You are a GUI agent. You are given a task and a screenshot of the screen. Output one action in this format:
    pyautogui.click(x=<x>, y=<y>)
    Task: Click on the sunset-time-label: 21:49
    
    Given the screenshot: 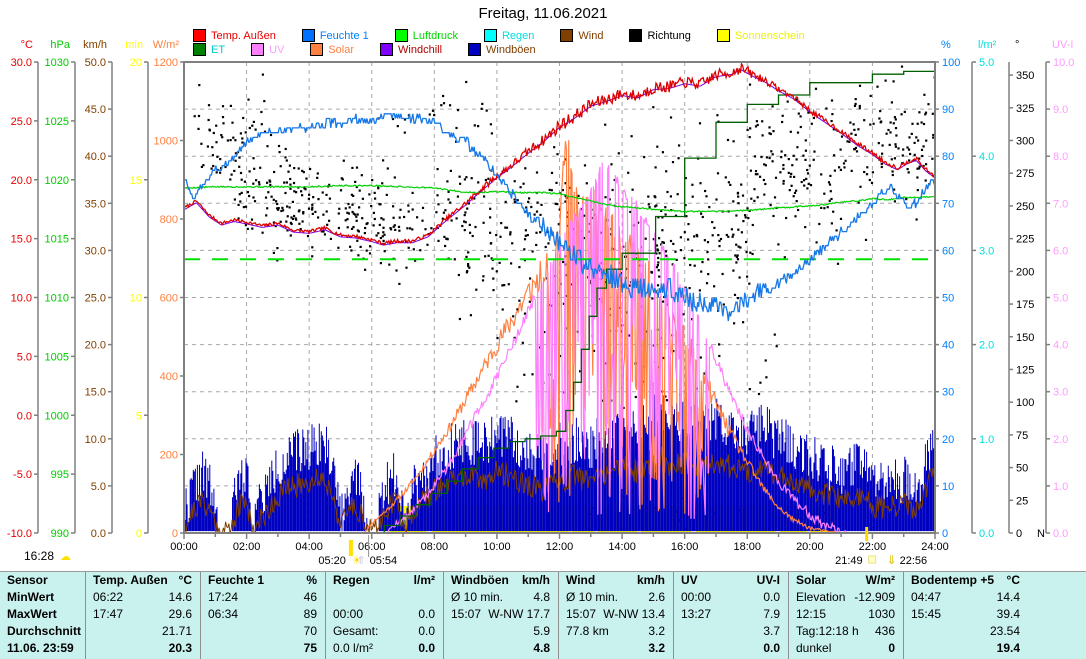 What is the action you would take?
    pyautogui.click(x=849, y=561)
    